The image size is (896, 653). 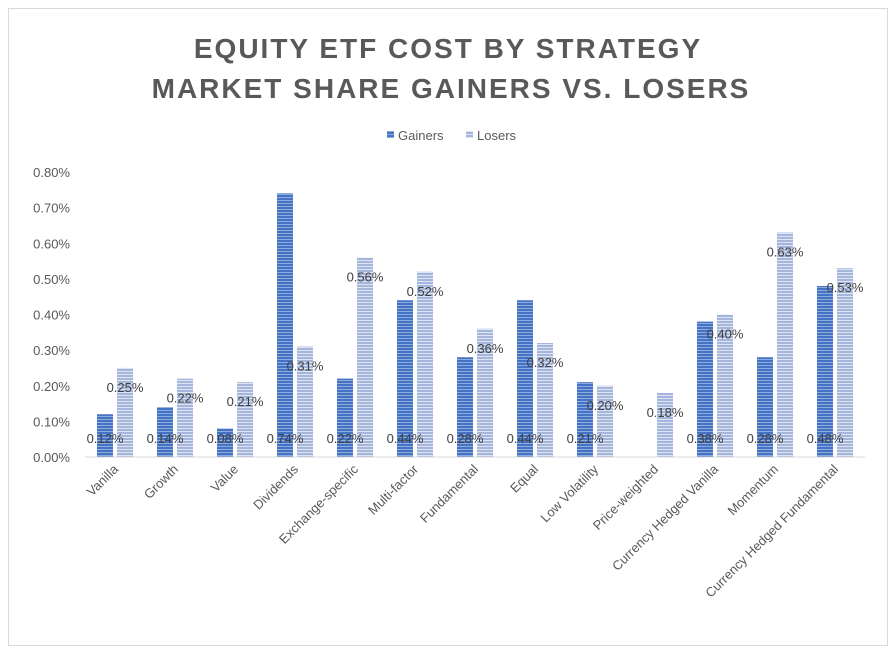 What do you see at coordinates (165, 438) in the screenshot?
I see `data-label-gainers: 0.14%` at bounding box center [165, 438].